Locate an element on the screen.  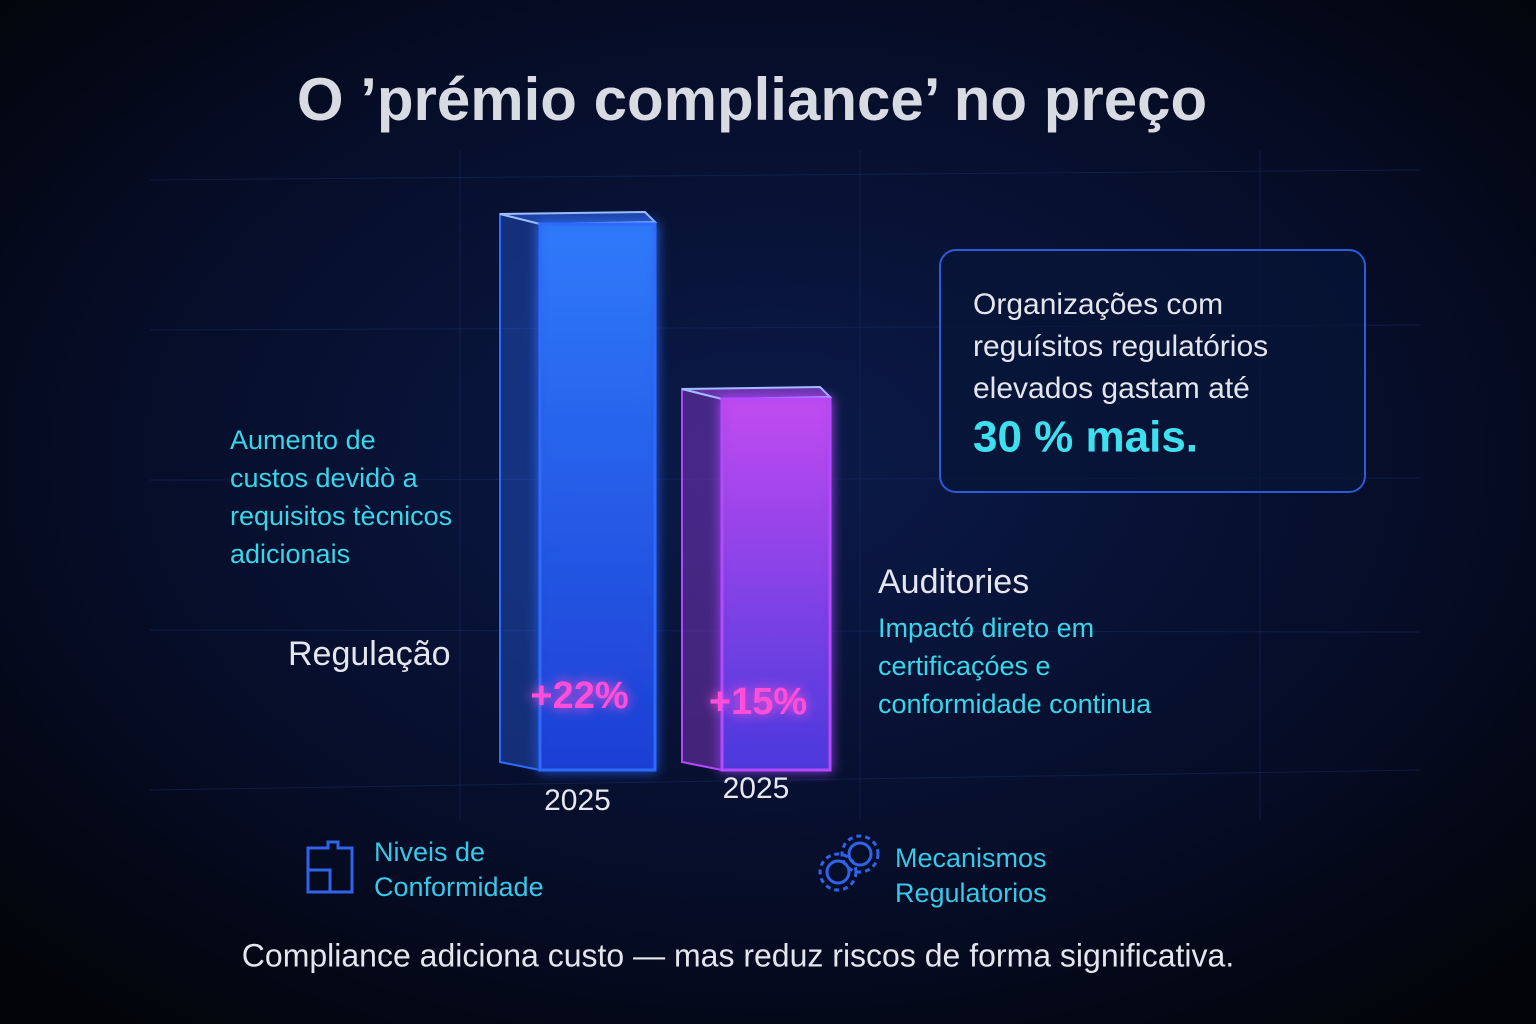
annotation-text: certificaçóes e is located at coordinates (964, 666).